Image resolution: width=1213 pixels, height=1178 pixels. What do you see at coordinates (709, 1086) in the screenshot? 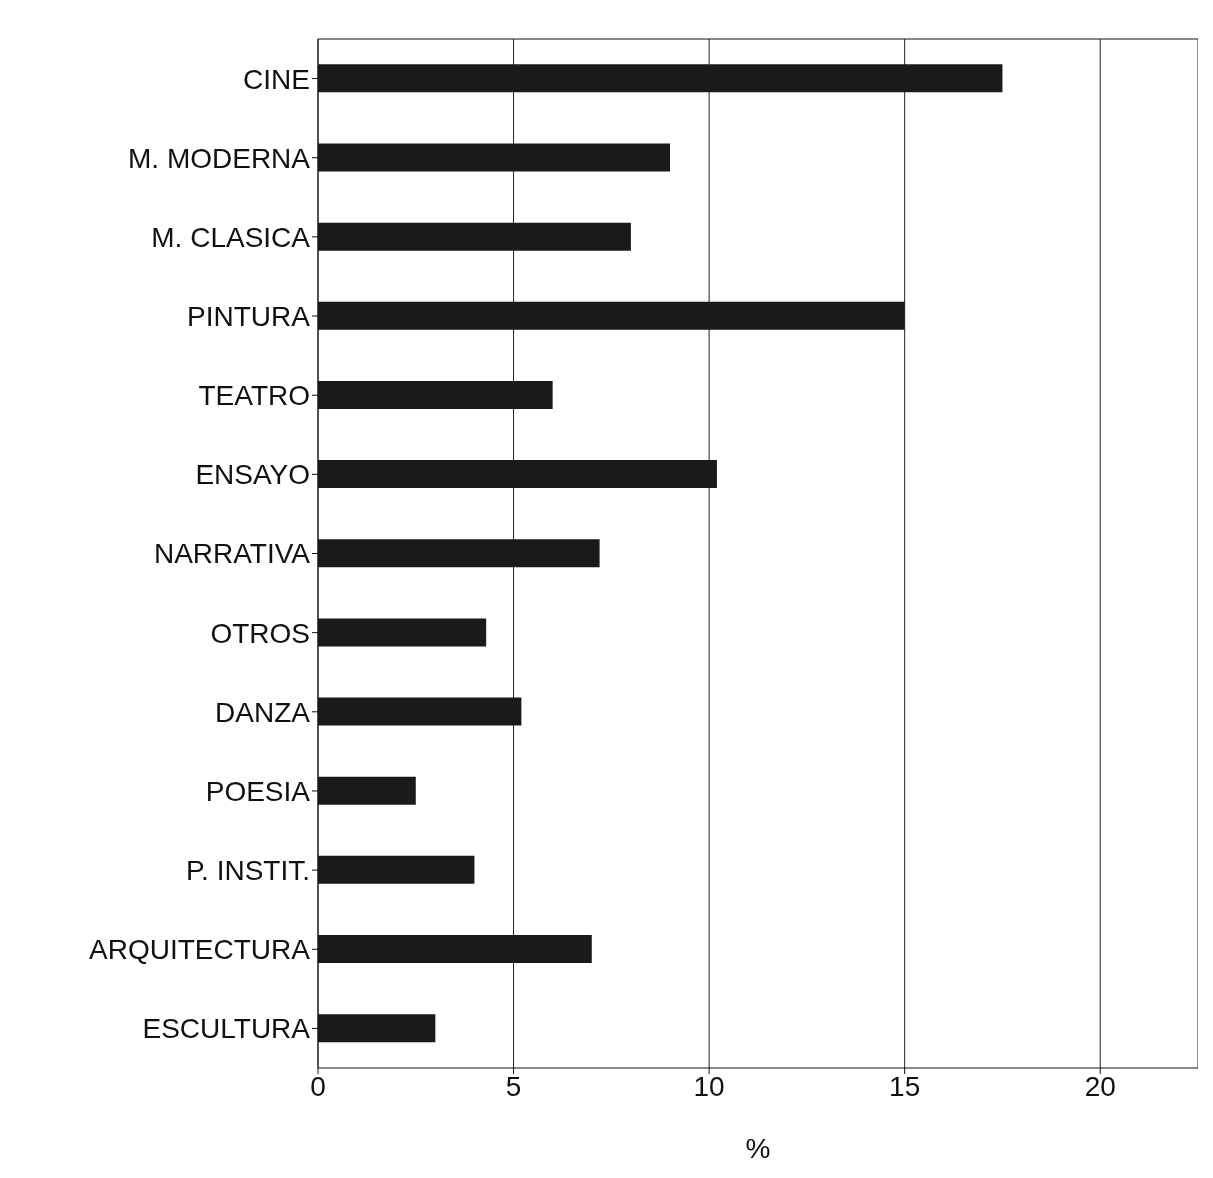
I see `x-tick-label: 10` at bounding box center [709, 1086].